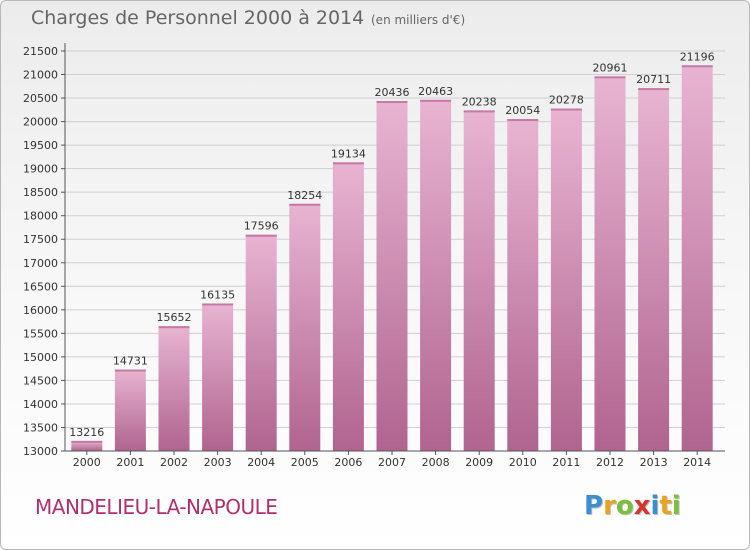 The image size is (750, 550). Describe the element at coordinates (522, 110) in the screenshot. I see `data-label: 20054` at that location.